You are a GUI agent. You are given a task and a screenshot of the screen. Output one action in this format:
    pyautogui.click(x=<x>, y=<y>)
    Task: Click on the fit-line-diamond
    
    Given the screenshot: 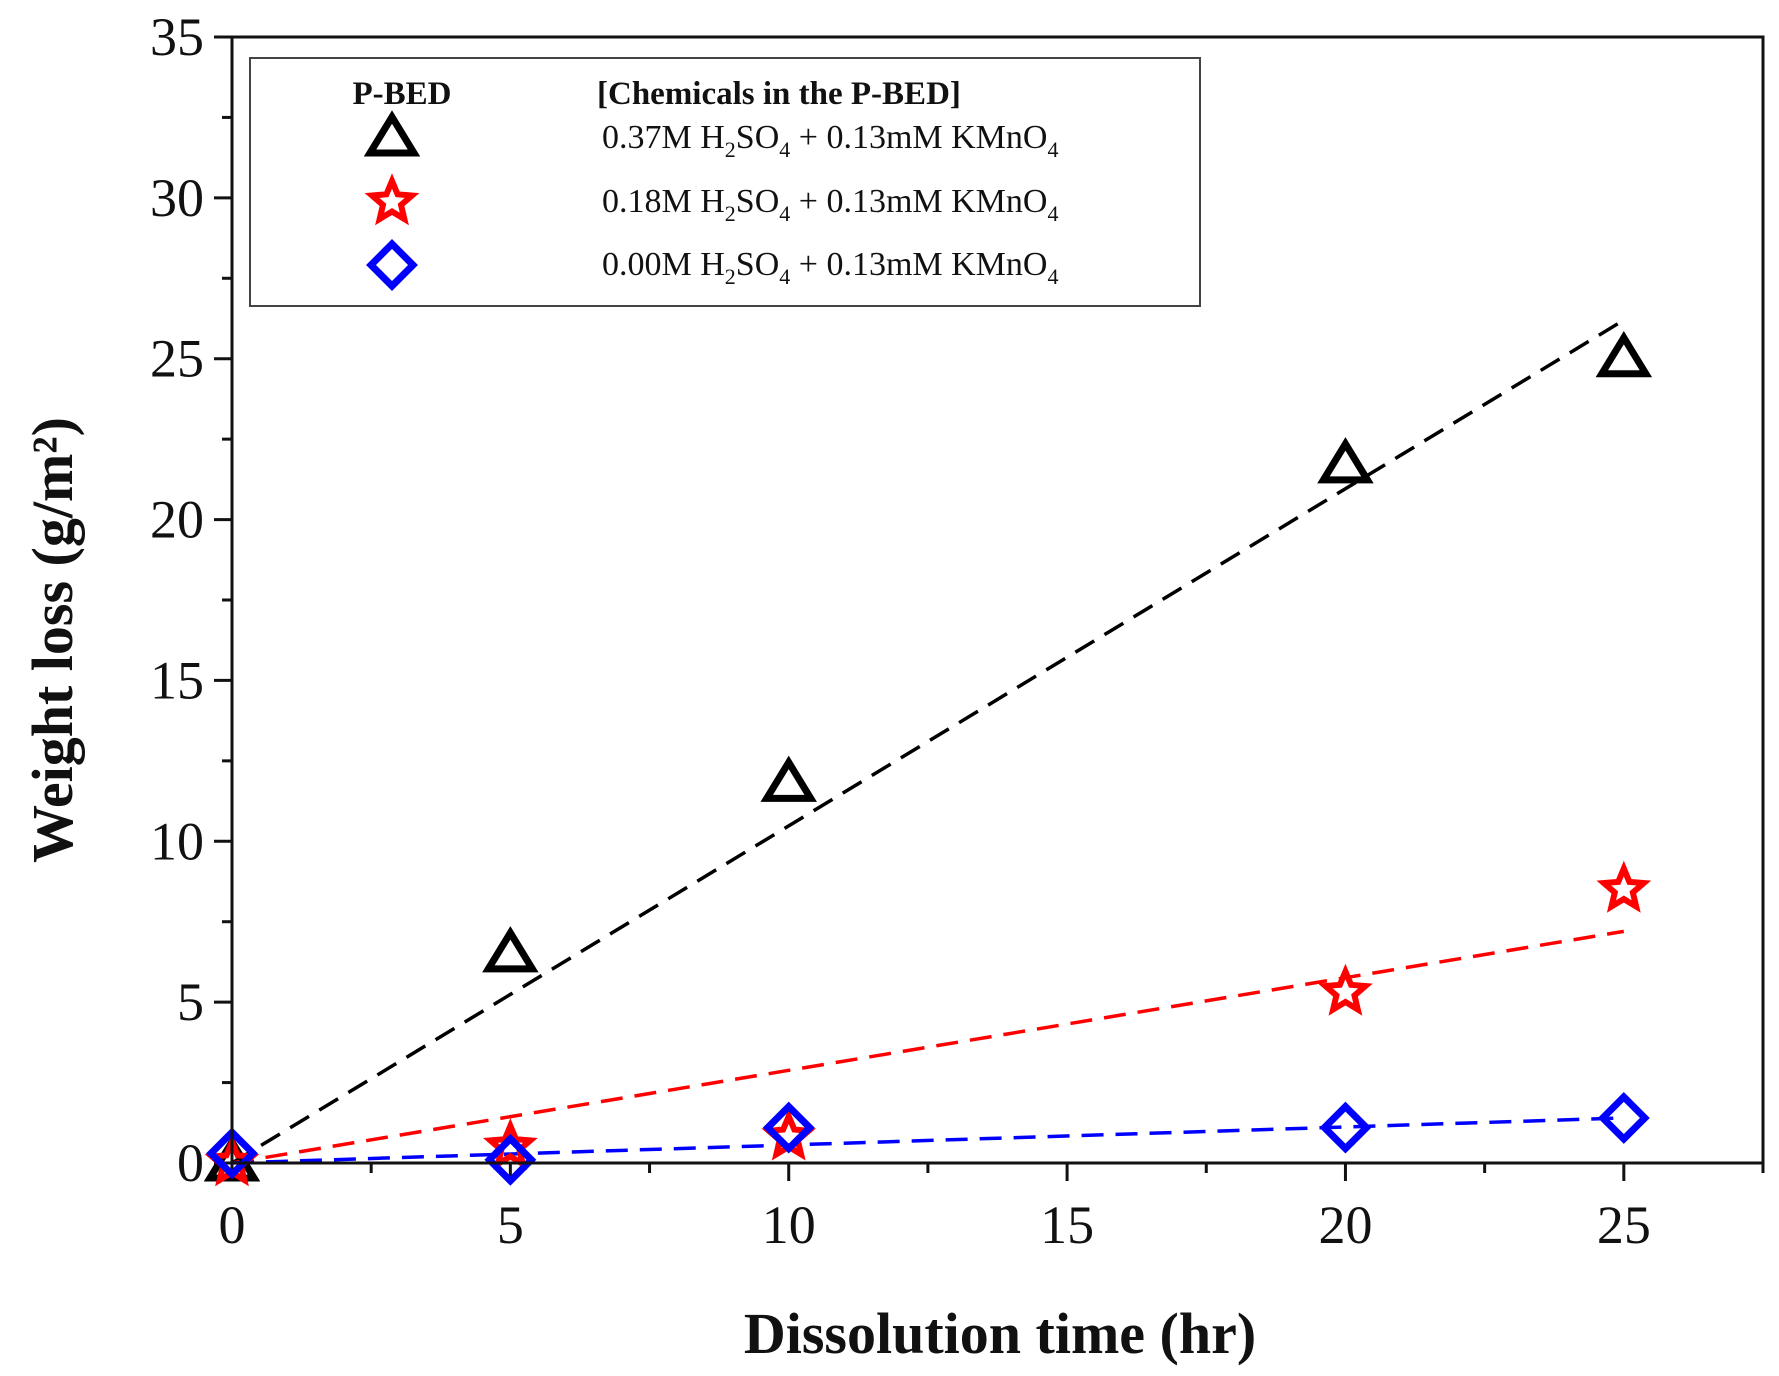 What is the action you would take?
    pyautogui.click(x=927, y=1140)
    